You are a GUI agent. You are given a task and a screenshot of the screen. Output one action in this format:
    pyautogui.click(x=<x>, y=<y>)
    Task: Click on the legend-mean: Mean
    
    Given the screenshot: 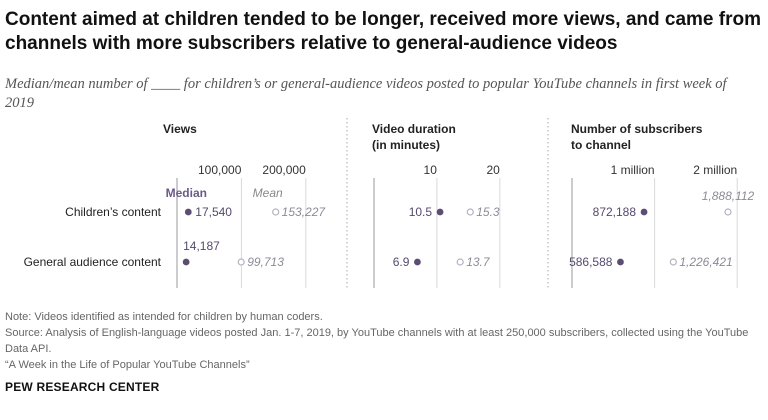 What is the action you would take?
    pyautogui.click(x=268, y=193)
    